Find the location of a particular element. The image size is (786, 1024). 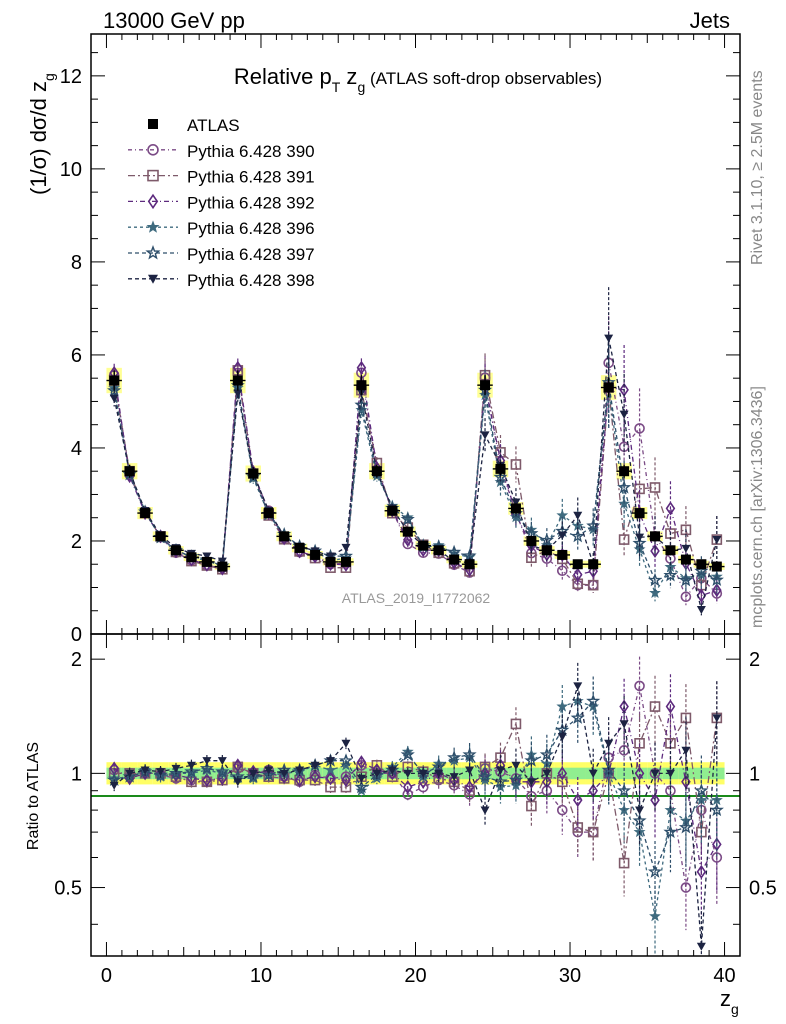

legend-label: Pythia 6.428 390 is located at coordinates (251, 151).